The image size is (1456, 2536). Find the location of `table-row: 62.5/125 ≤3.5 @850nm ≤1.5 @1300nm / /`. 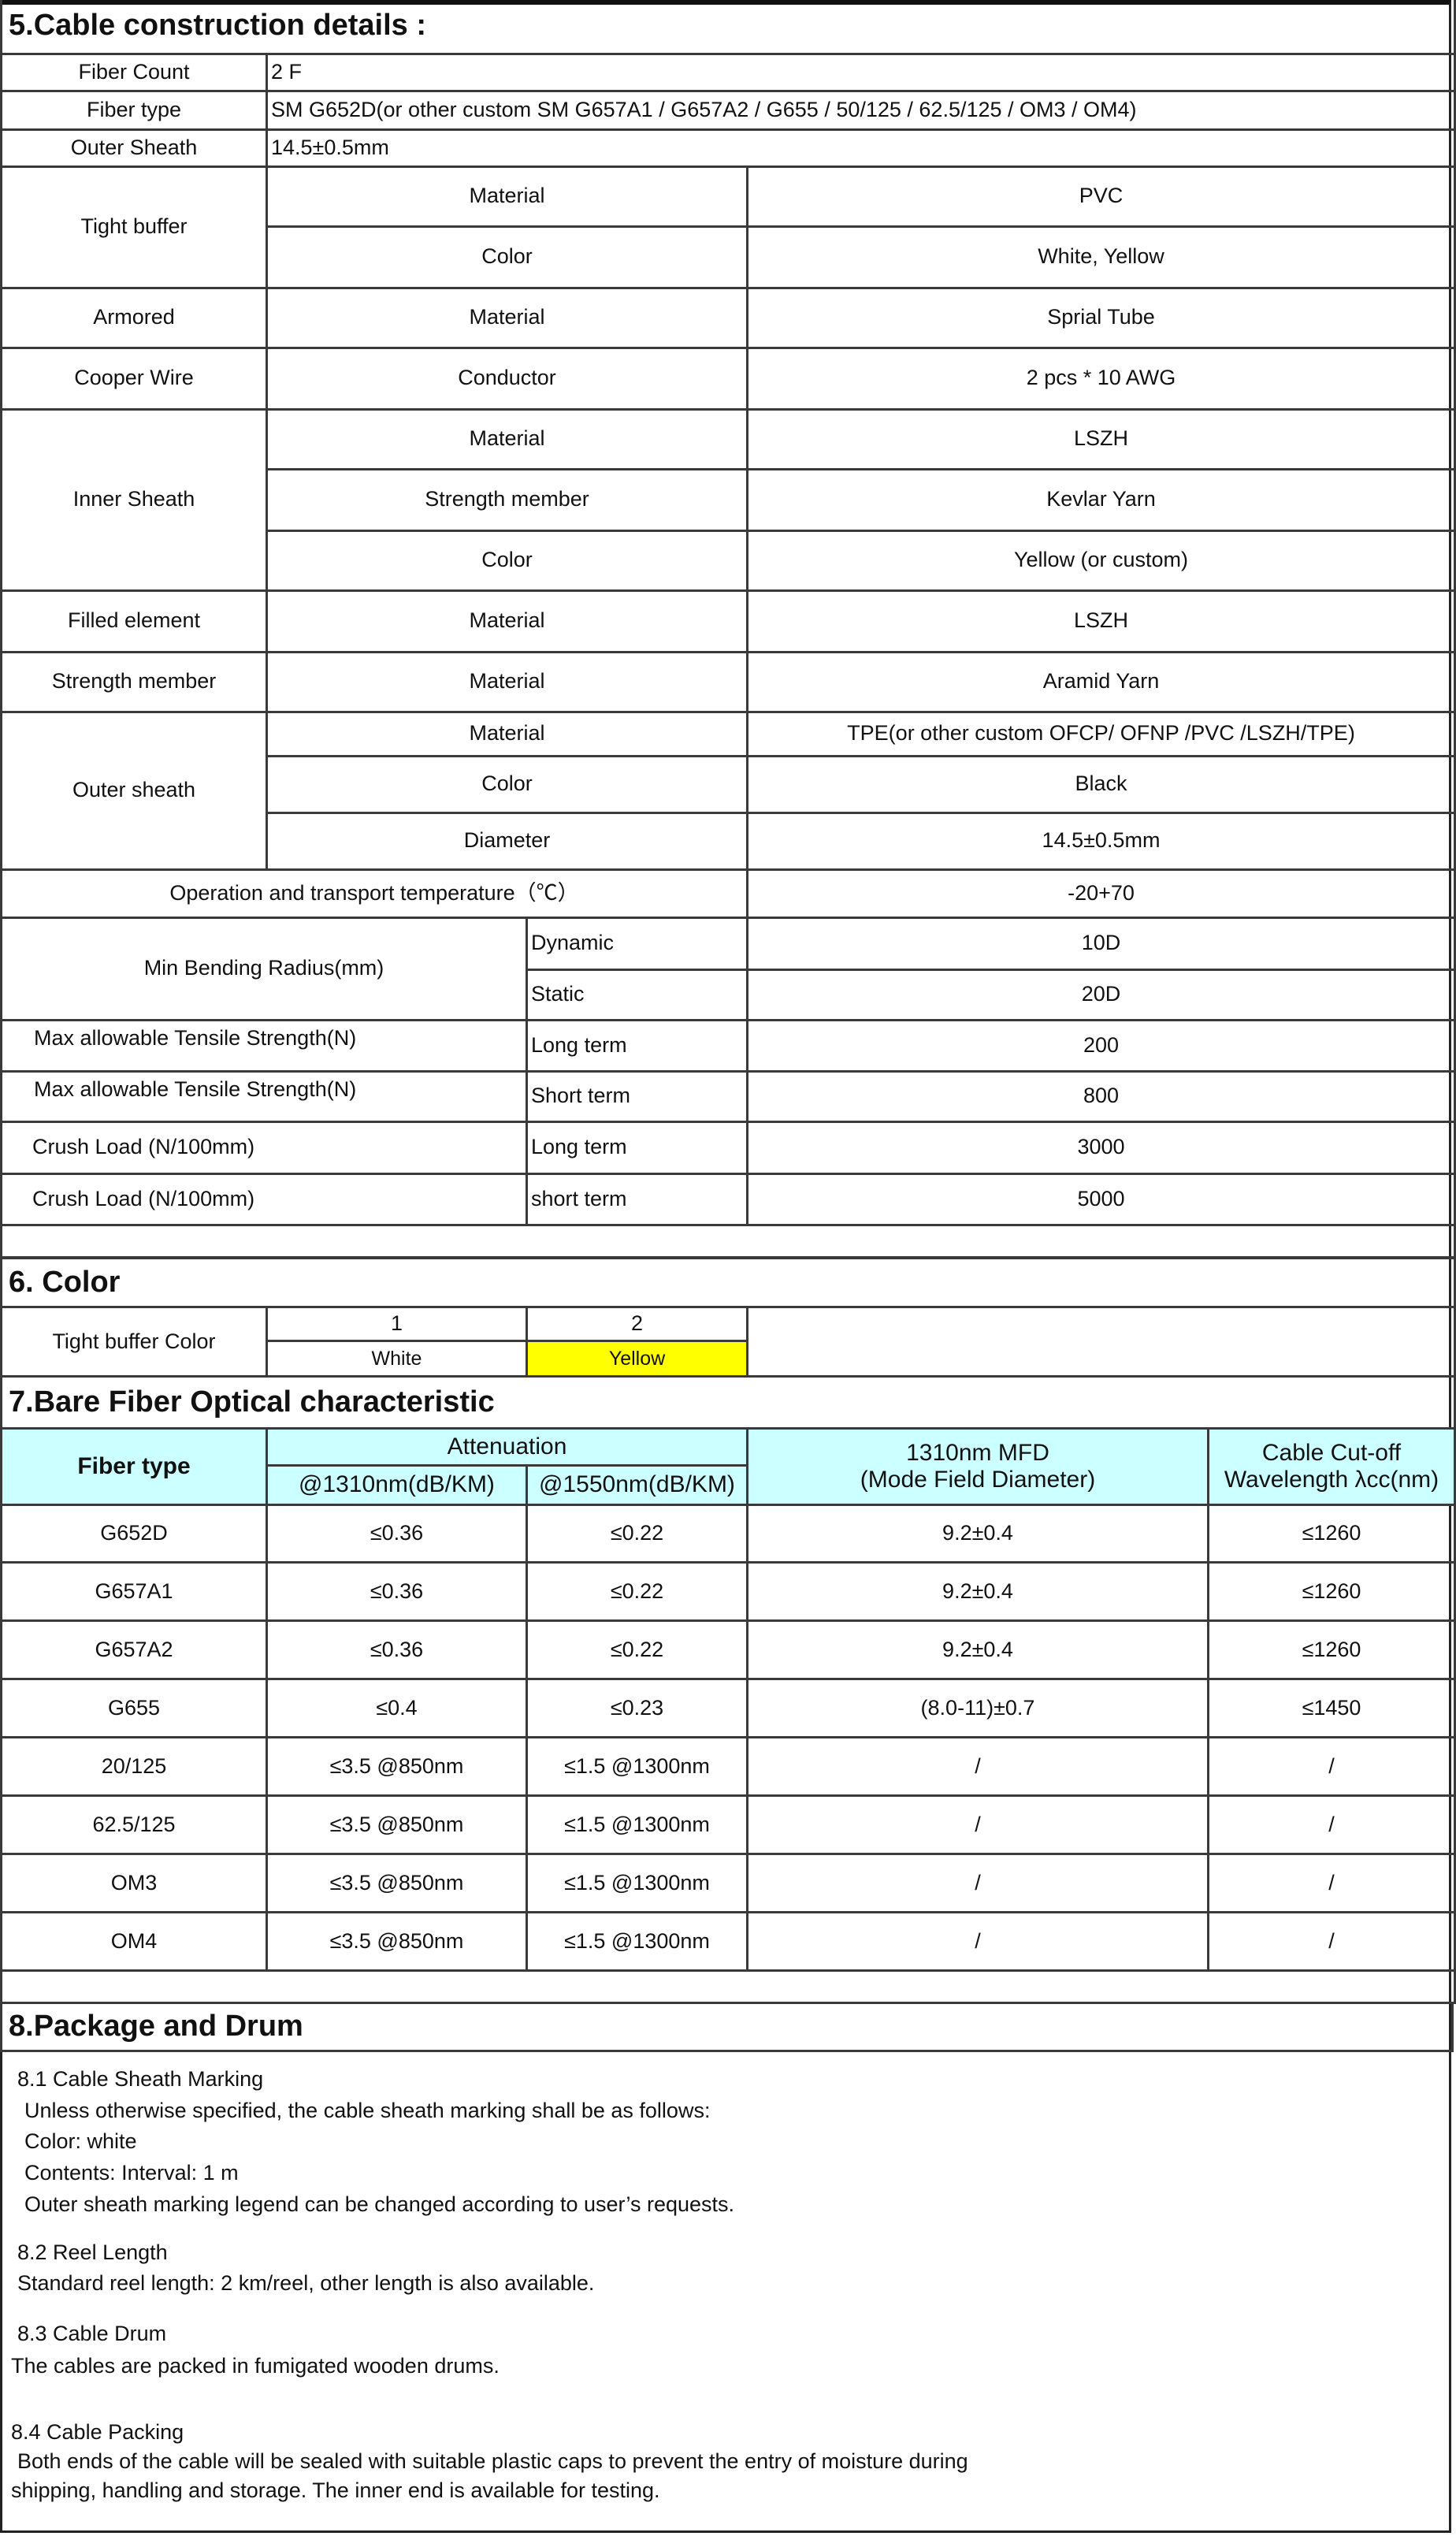

table-row: 62.5/125 ≤3.5 @850nm ≤1.5 @1300nm / / is located at coordinates (728, 1825).